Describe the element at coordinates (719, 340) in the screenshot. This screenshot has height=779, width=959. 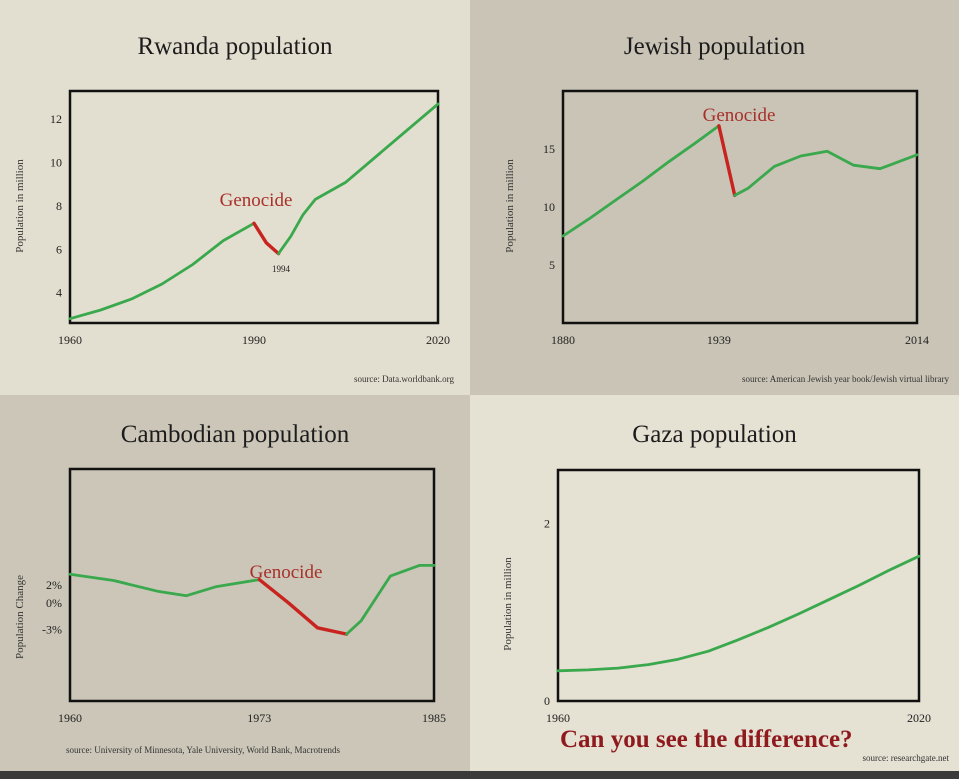
I see `x-tick-label: 1939` at that location.